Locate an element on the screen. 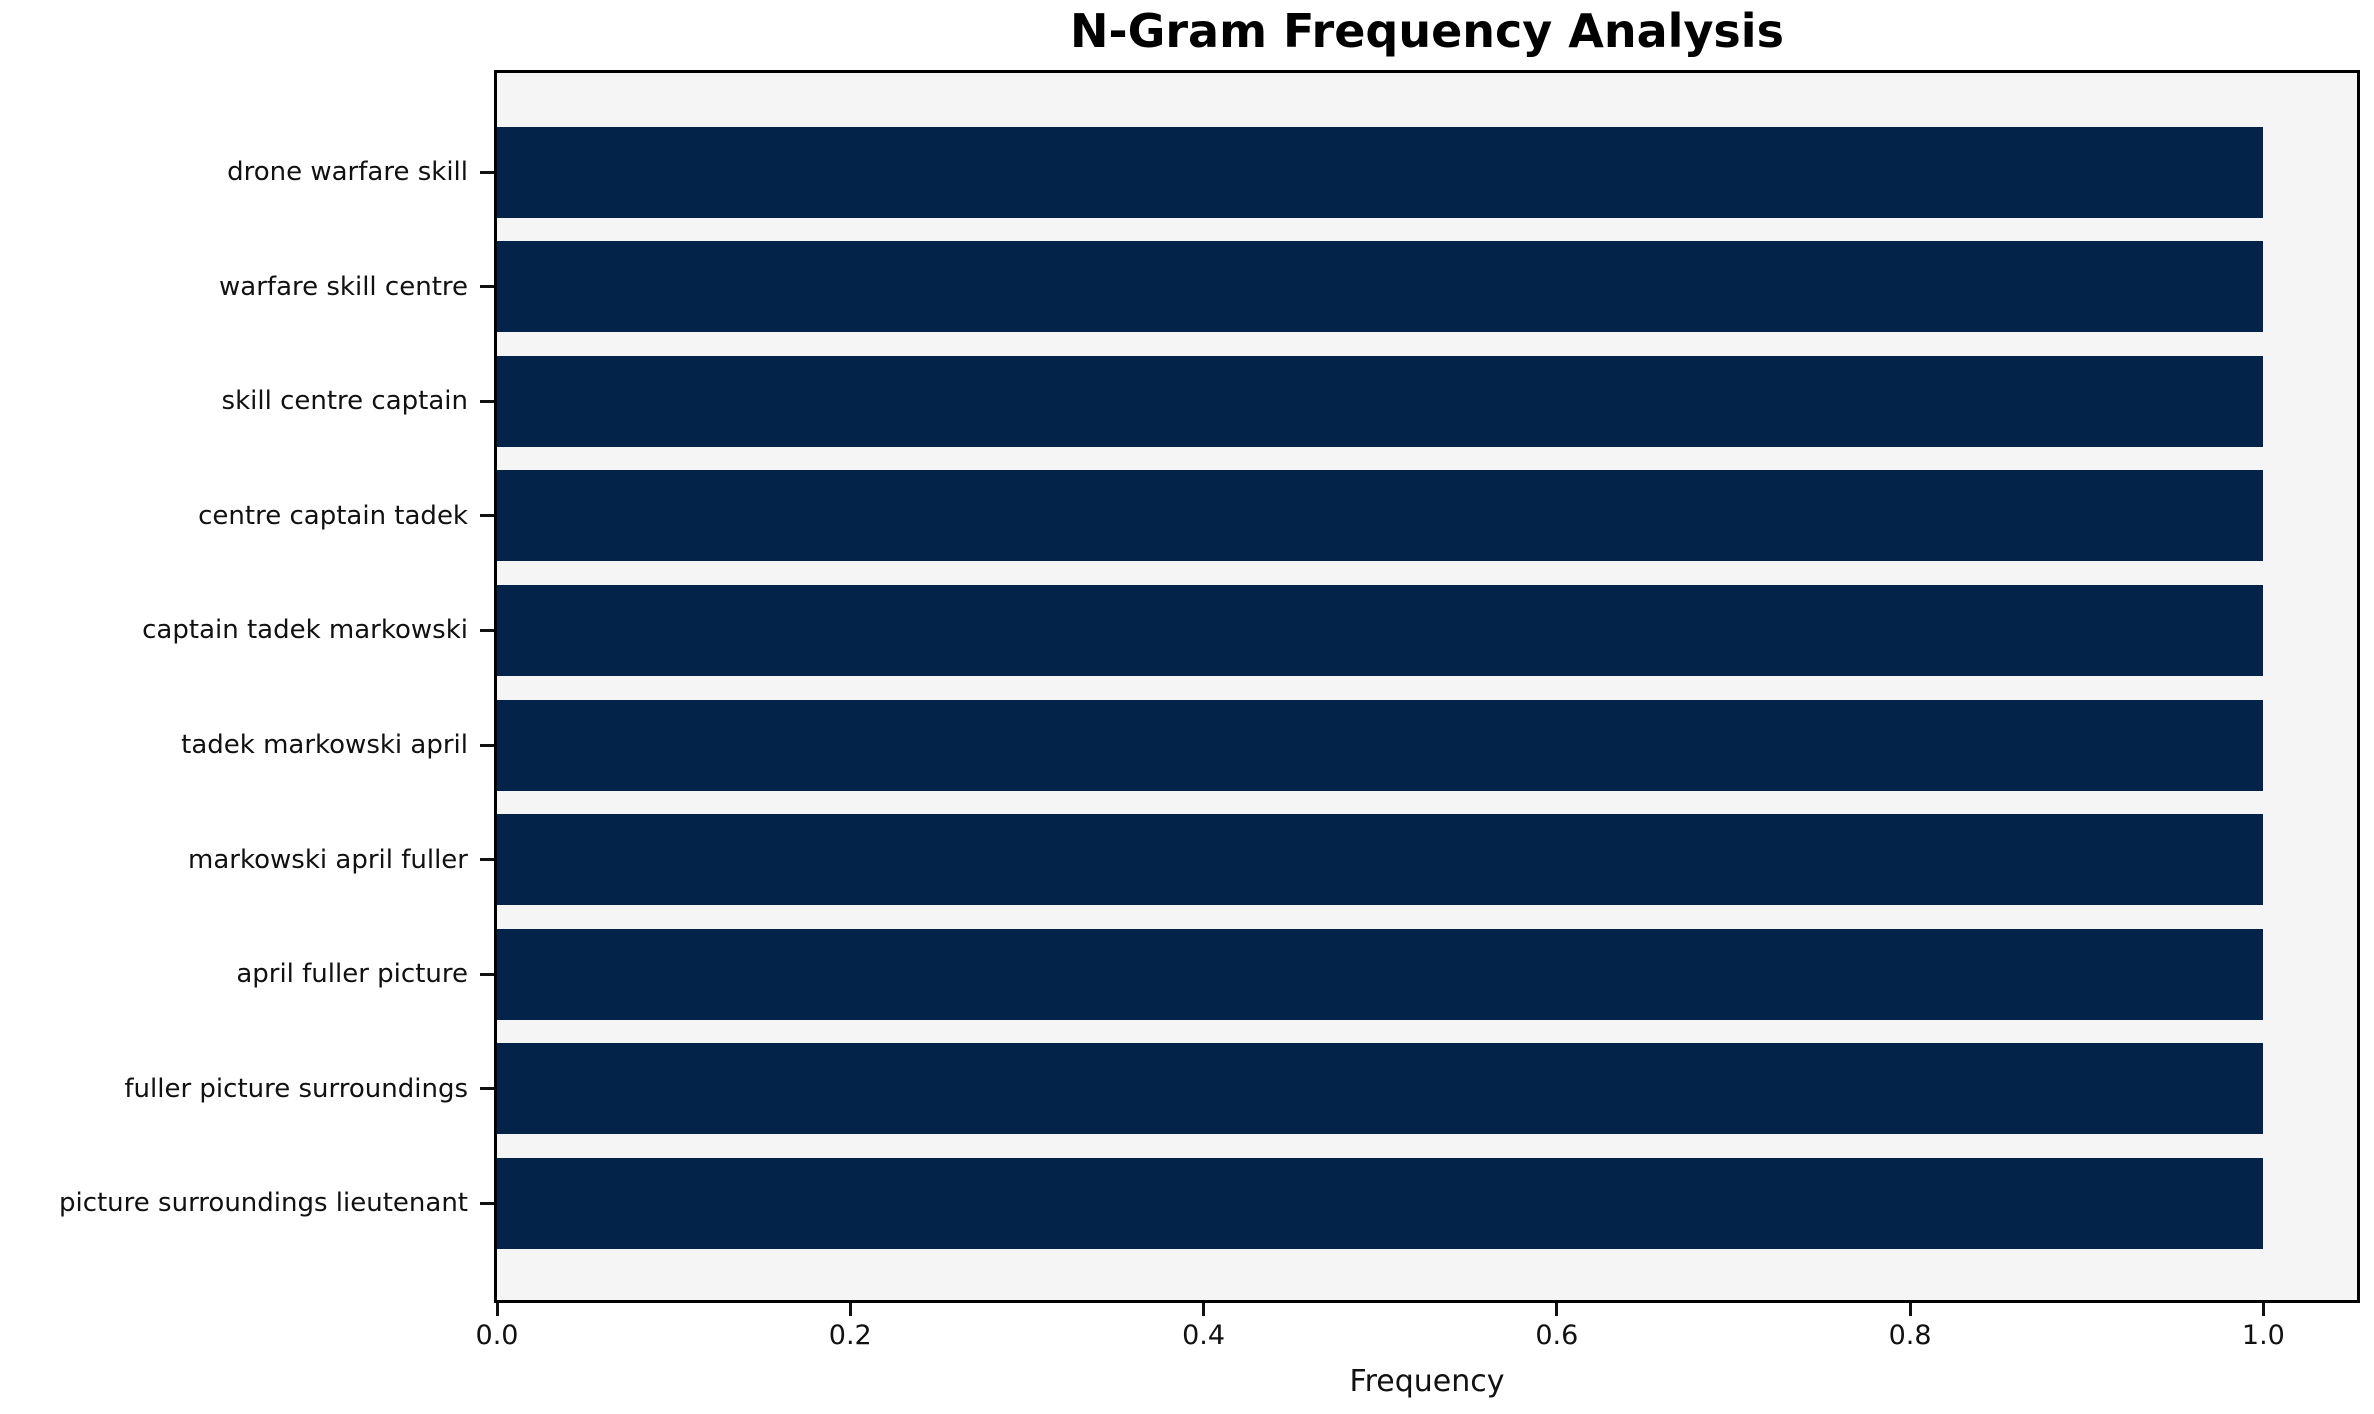 The height and width of the screenshot is (1414, 2374). x-tick-label: 1.0 is located at coordinates (2263, 1335).